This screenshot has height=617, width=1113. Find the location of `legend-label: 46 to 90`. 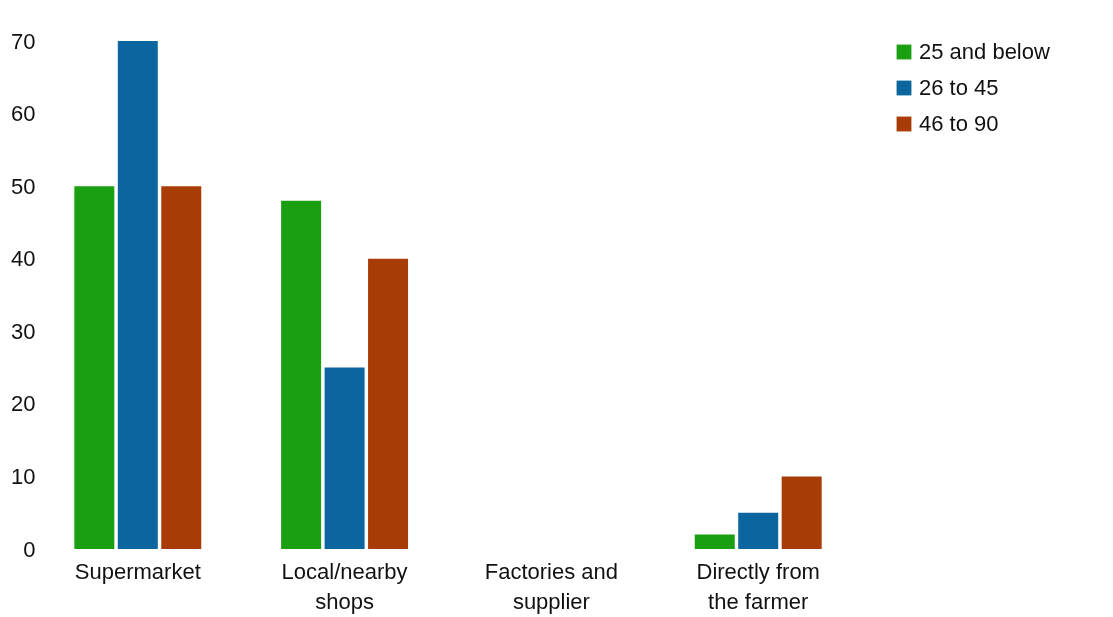

legend-label: 46 to 90 is located at coordinates (959, 123).